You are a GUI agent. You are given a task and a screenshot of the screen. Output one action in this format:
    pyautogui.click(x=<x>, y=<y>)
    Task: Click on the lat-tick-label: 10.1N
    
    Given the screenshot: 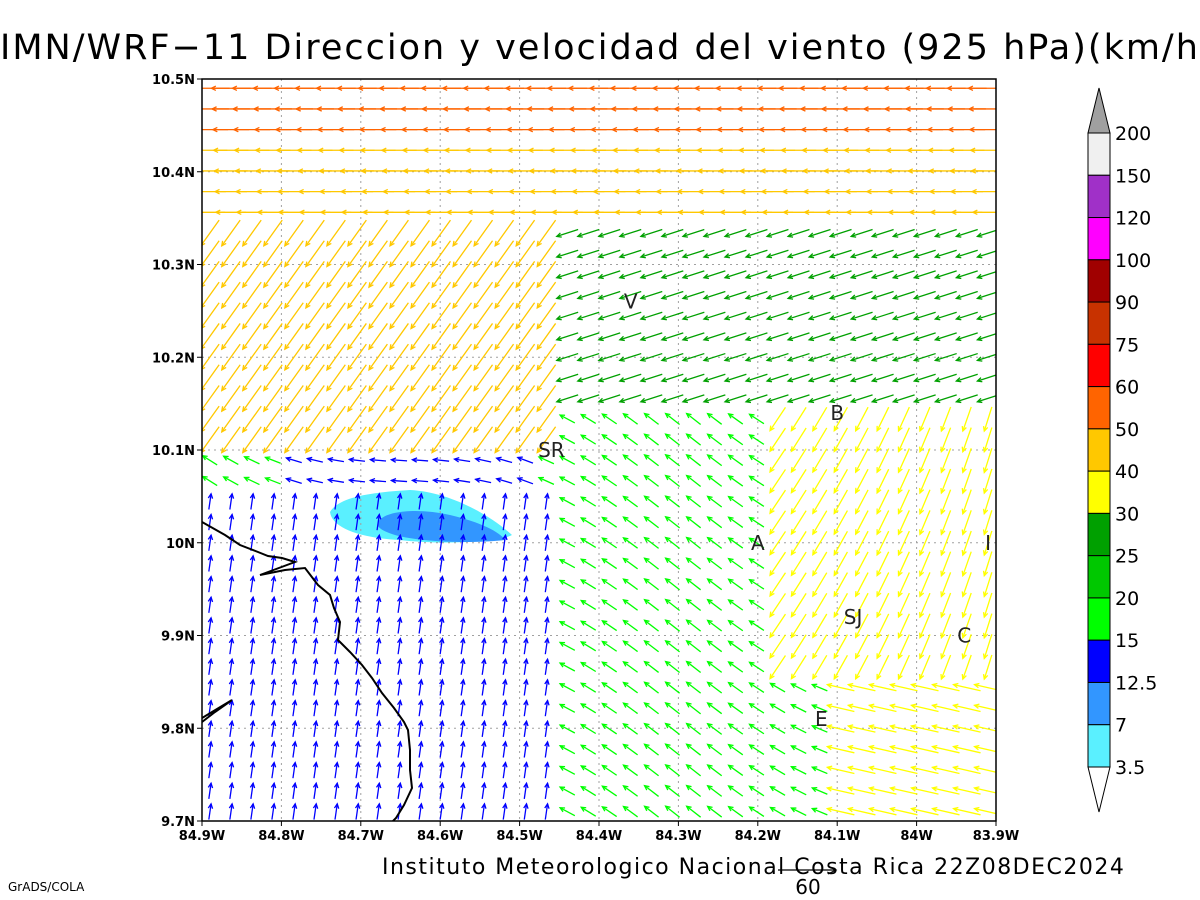 What is the action you would take?
    pyautogui.click(x=173, y=451)
    